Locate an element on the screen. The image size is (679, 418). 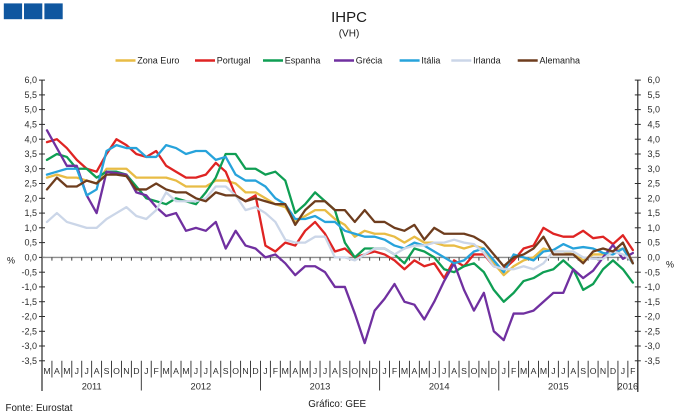
svg-text: Espanha is located at coordinates (303, 61).